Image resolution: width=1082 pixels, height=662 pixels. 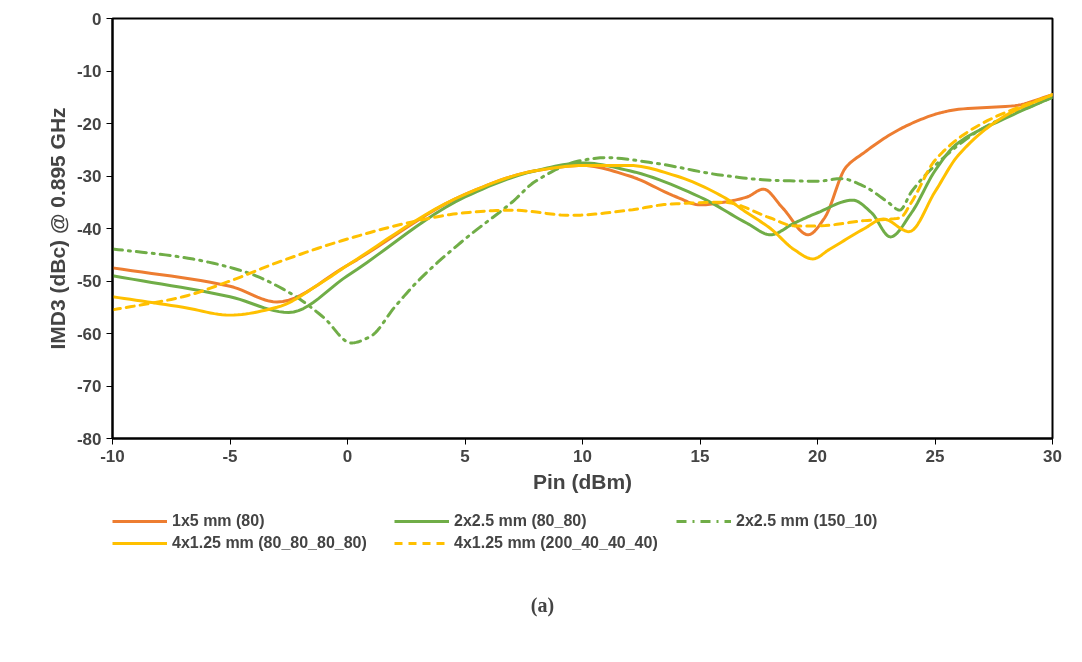 What do you see at coordinates (521, 521) in the screenshot?
I see `legend-label: 2x2.5 mm (80_80)` at bounding box center [521, 521].